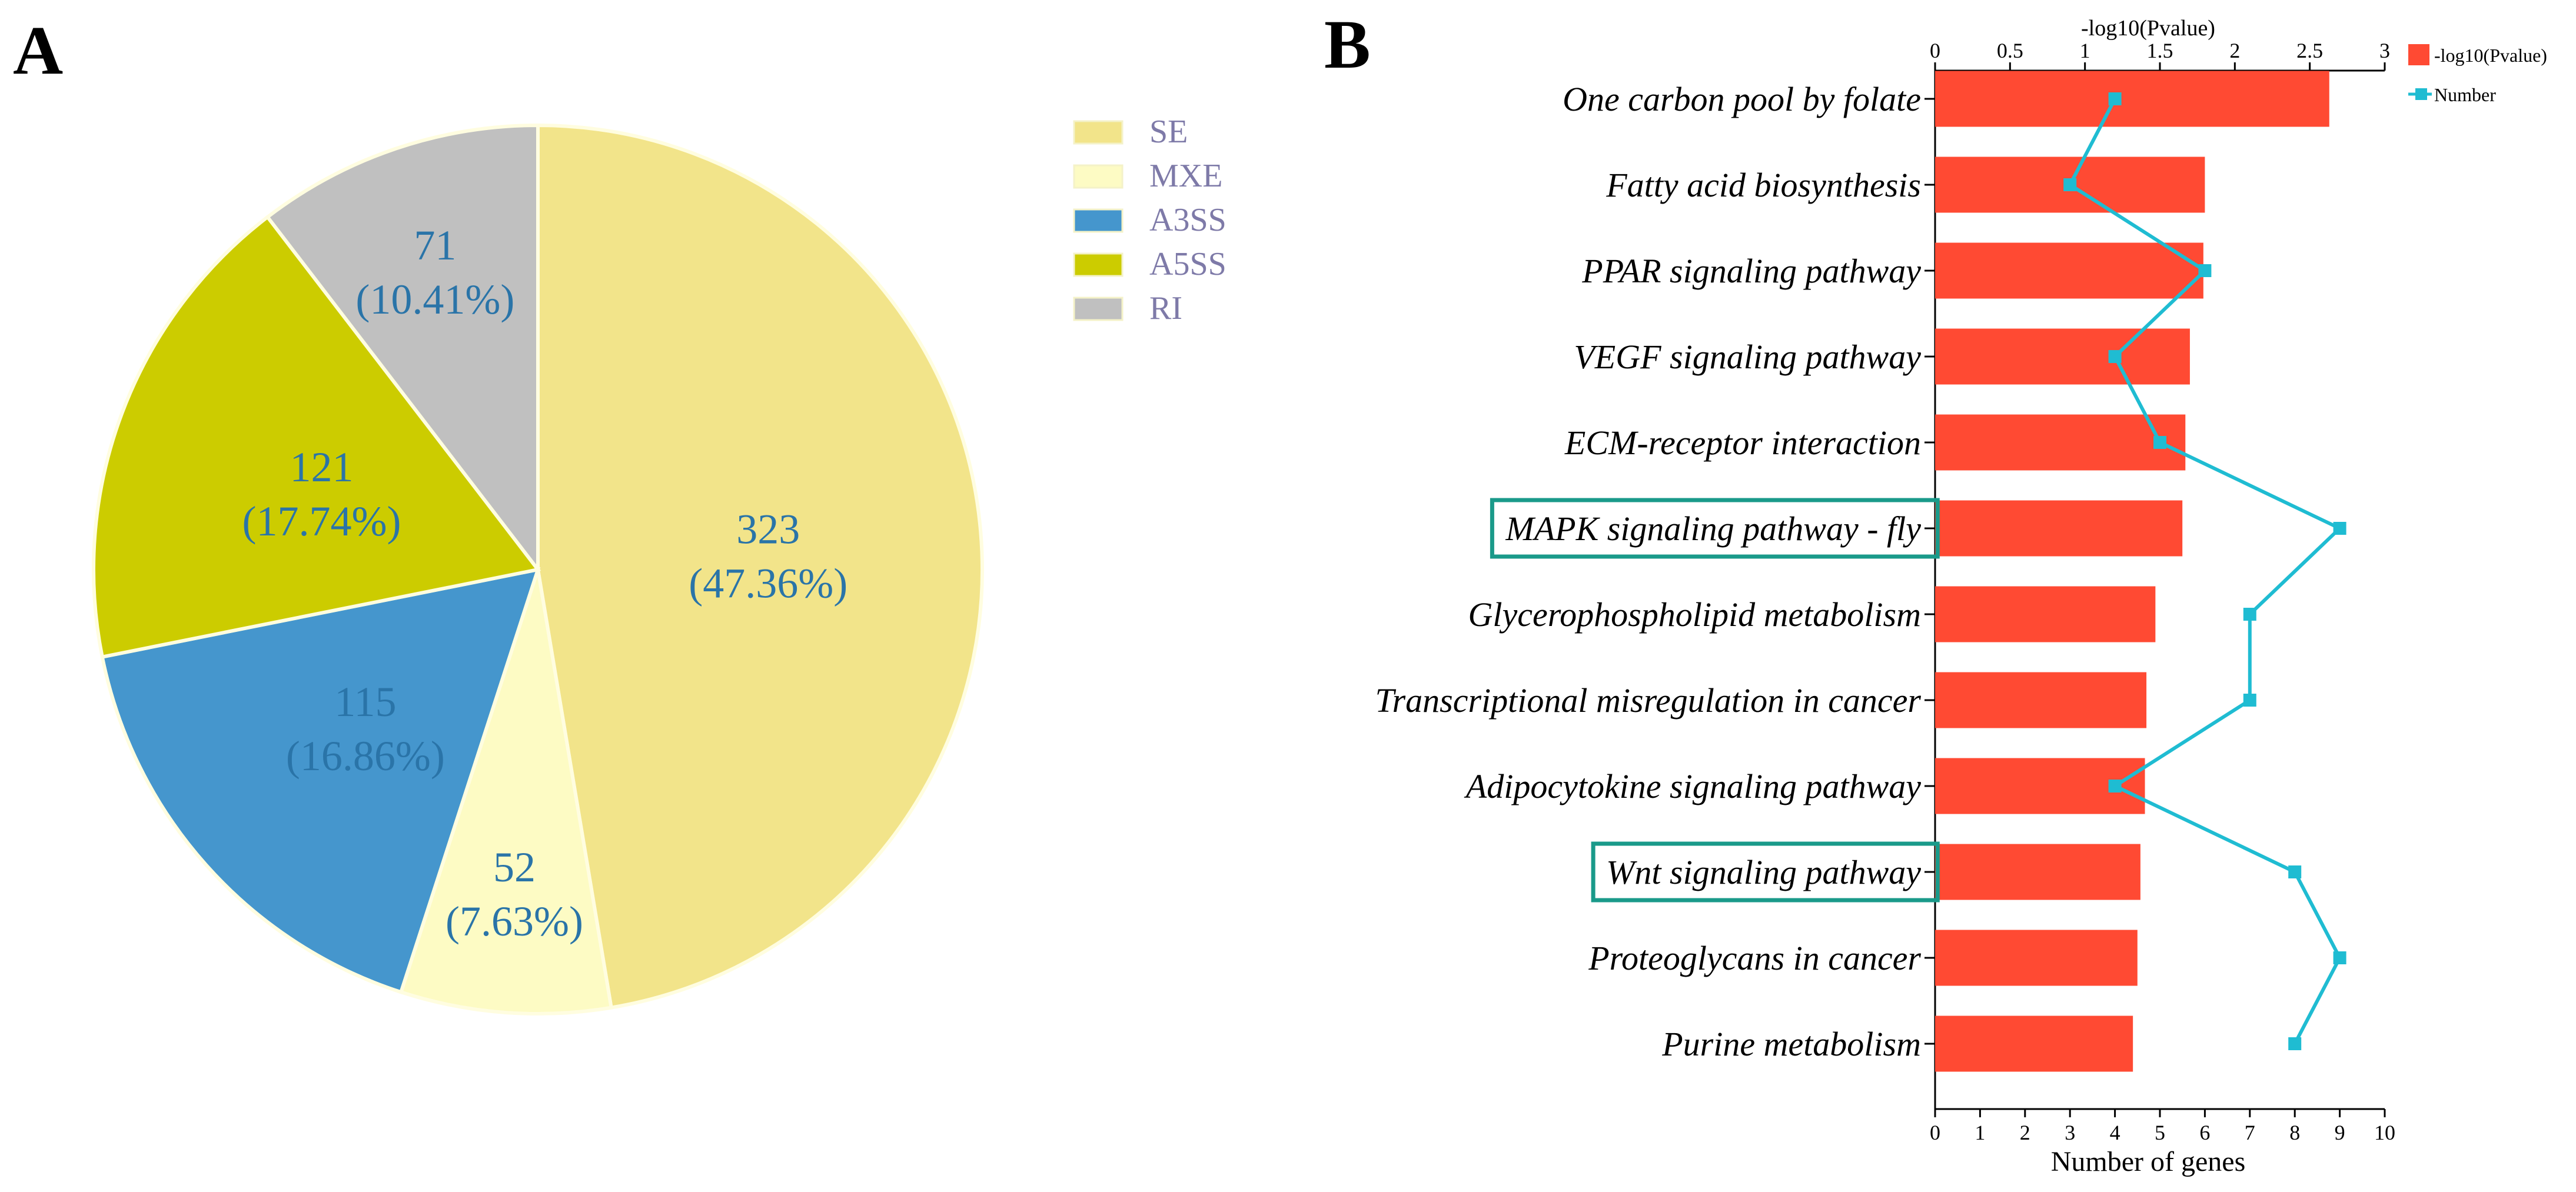 The height and width of the screenshot is (1192, 2576). I want to click on top-axis-tick-label: 2.5, so click(2309, 50).